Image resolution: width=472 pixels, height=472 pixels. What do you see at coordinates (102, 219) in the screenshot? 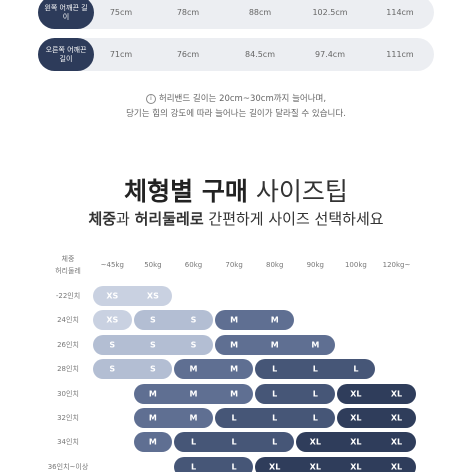
I see `subtitle-bold: 체중` at bounding box center [102, 219].